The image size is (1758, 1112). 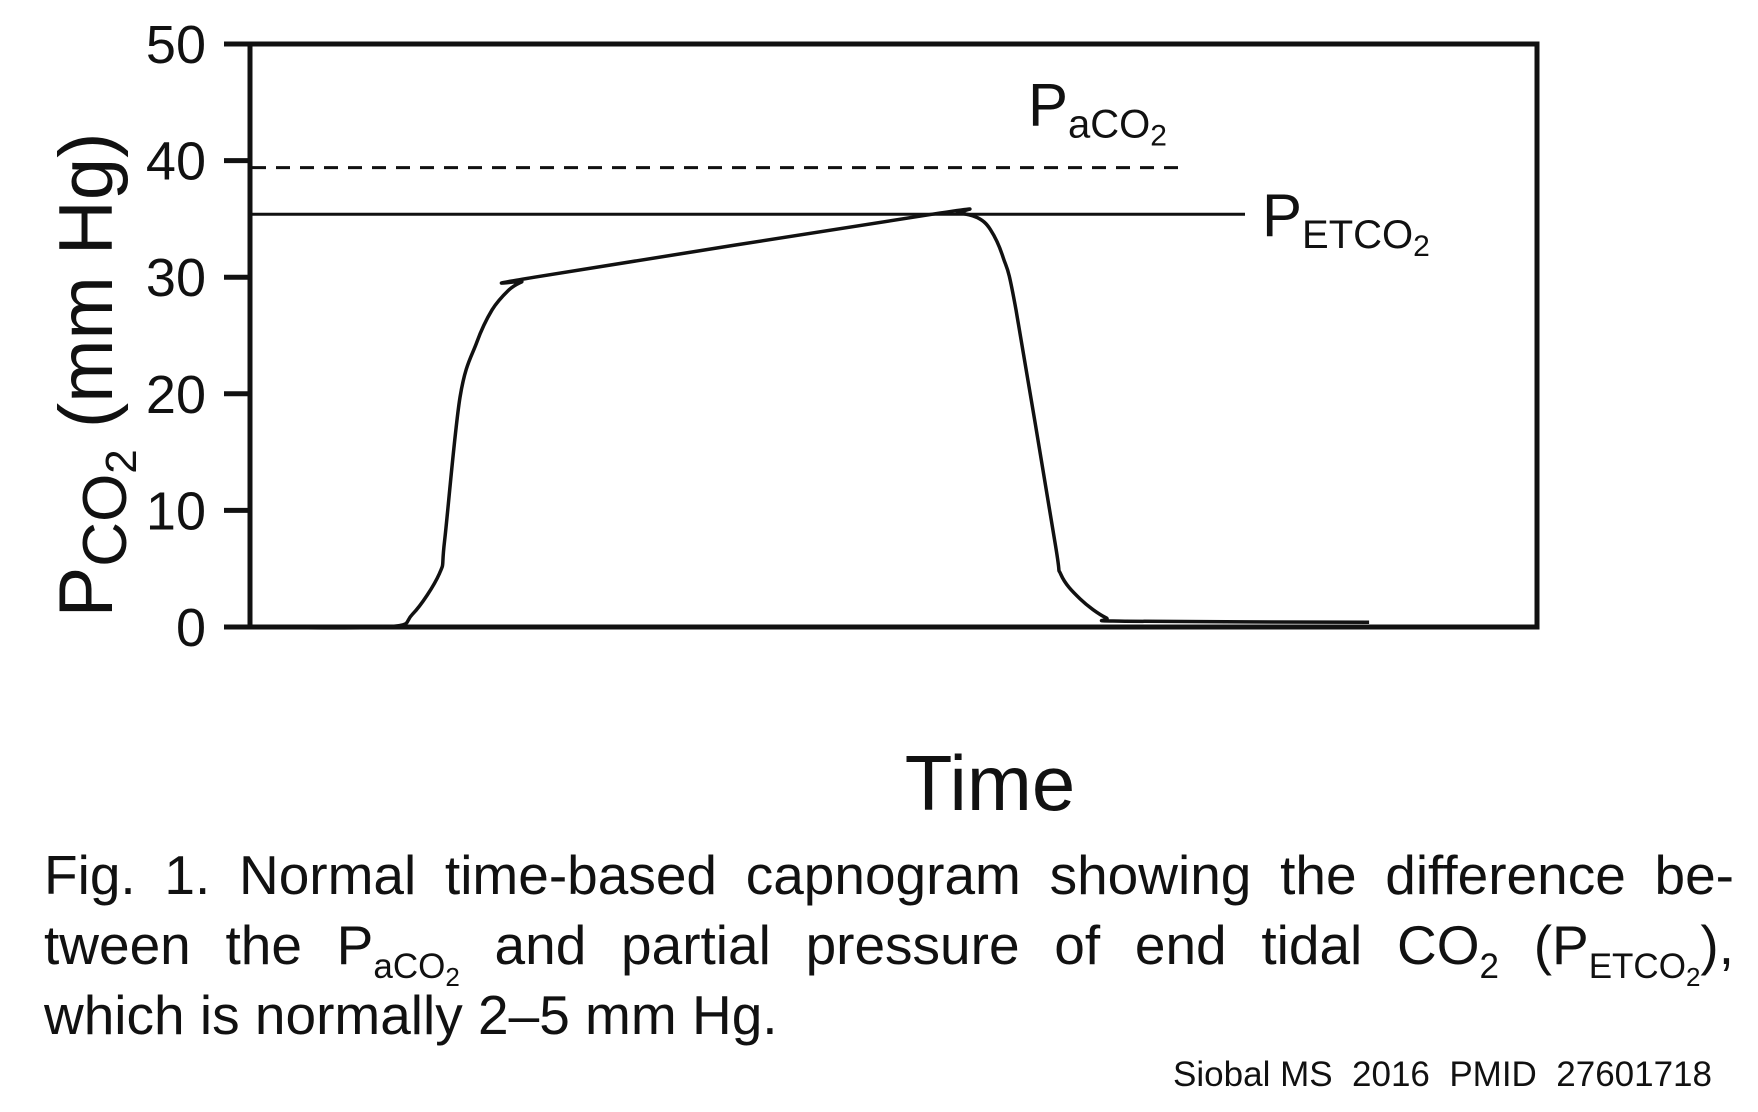 What do you see at coordinates (86, 291) in the screenshot?
I see `y-axis-label-rest: (mm Hg)` at bounding box center [86, 291].